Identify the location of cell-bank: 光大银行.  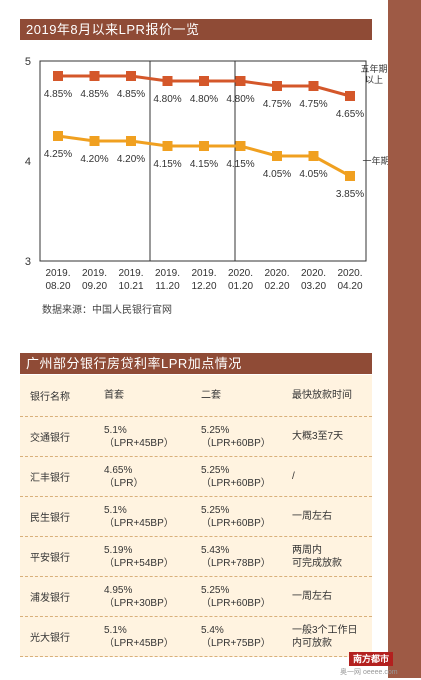
(62, 636).